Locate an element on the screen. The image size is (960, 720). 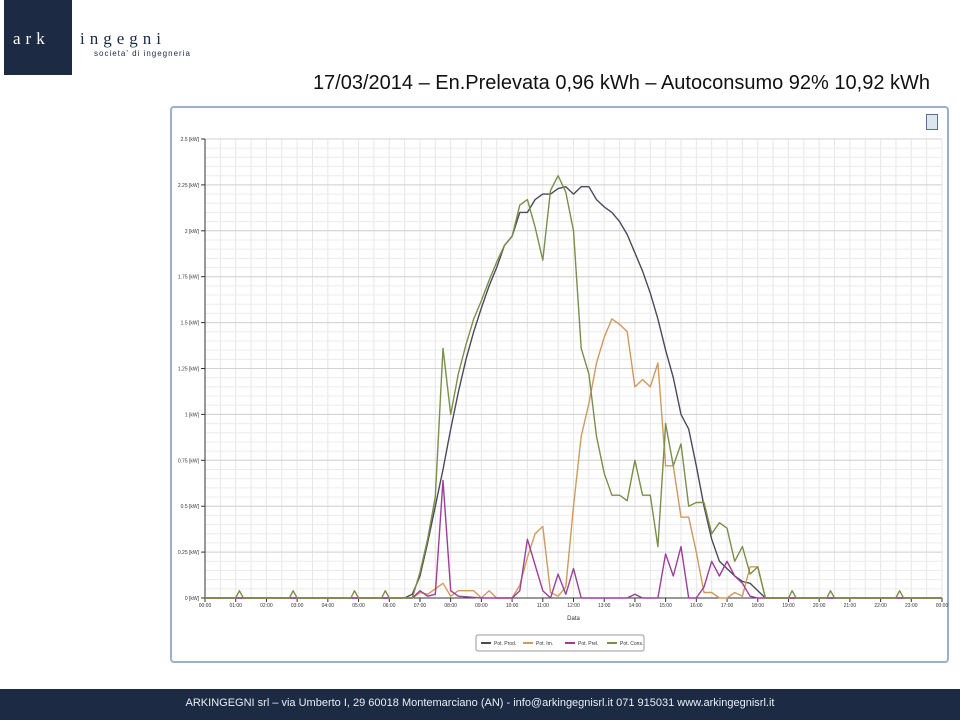
x-tick-label: 13:00 is located at coordinates (604, 606).